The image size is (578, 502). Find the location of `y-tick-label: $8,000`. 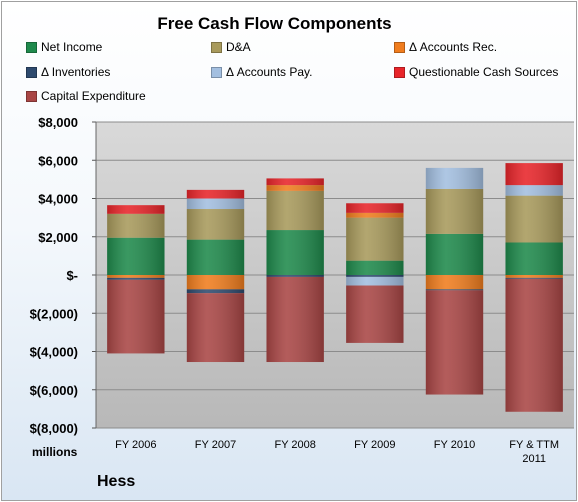

y-tick-label: $8,000 is located at coordinates (58, 122).